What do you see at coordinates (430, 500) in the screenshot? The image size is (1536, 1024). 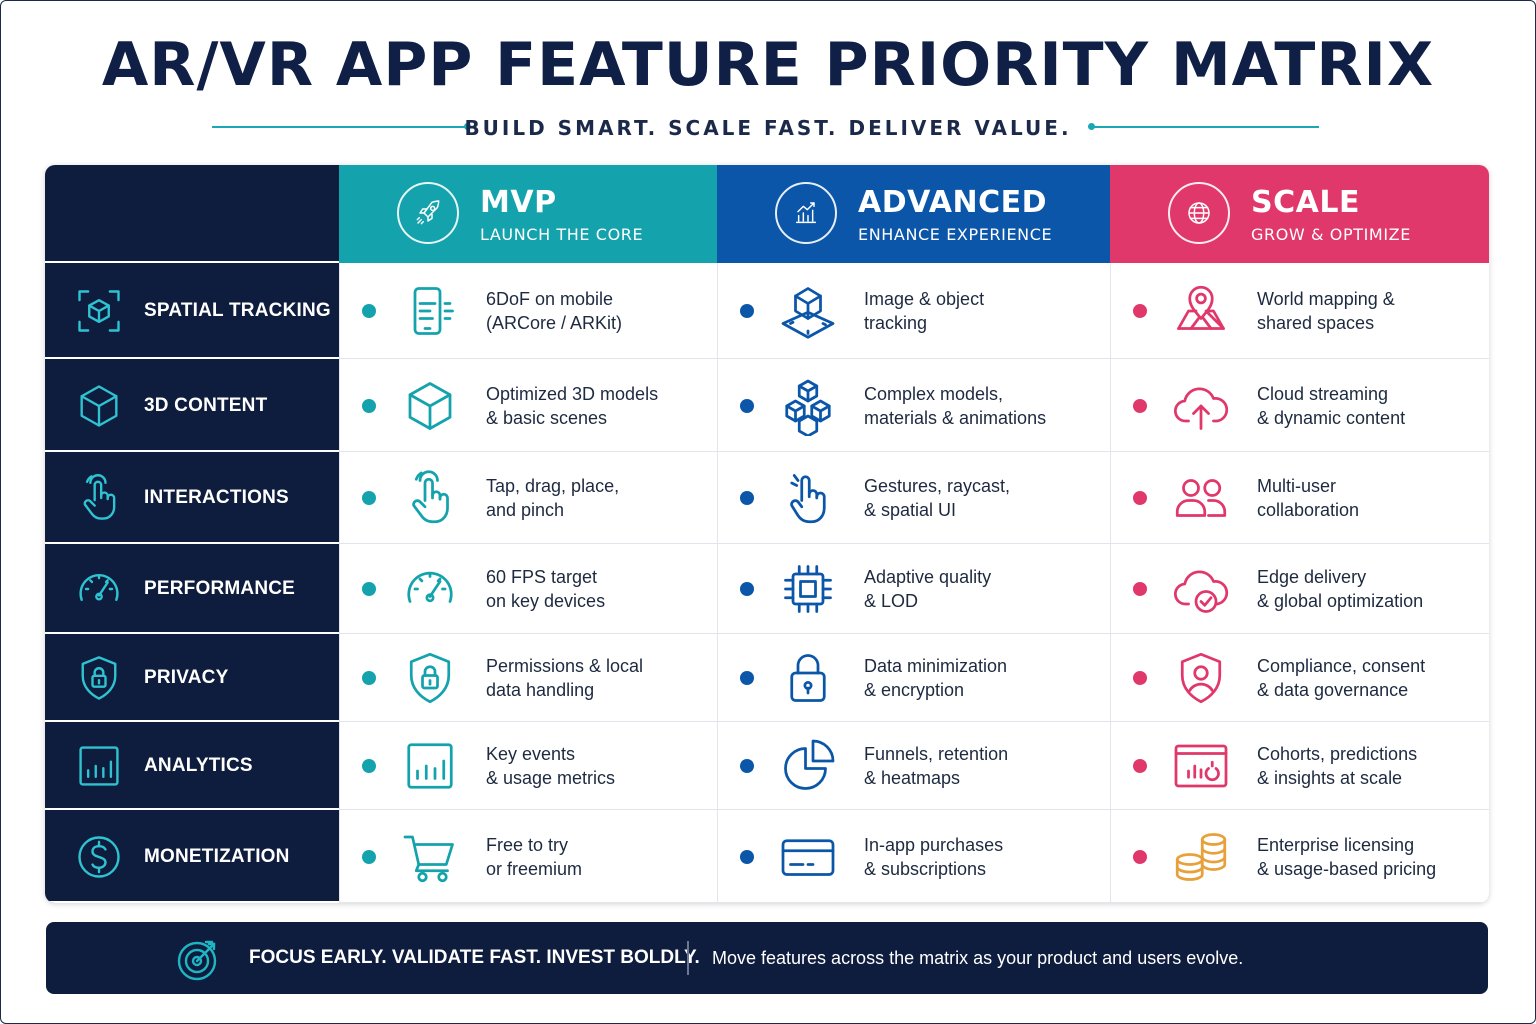 I see `hand-tap-icon` at bounding box center [430, 500].